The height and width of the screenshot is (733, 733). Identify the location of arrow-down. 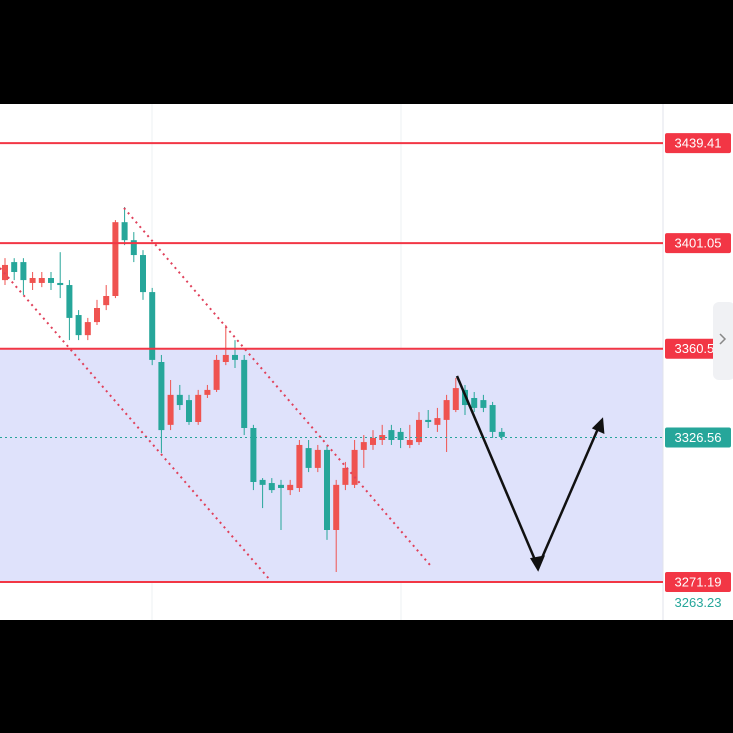
(497, 471).